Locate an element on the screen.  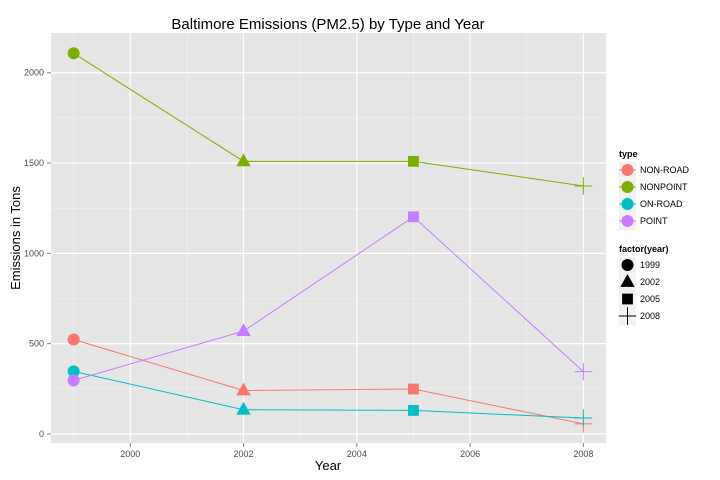
y-tick-label: 0 is located at coordinates (41, 434).